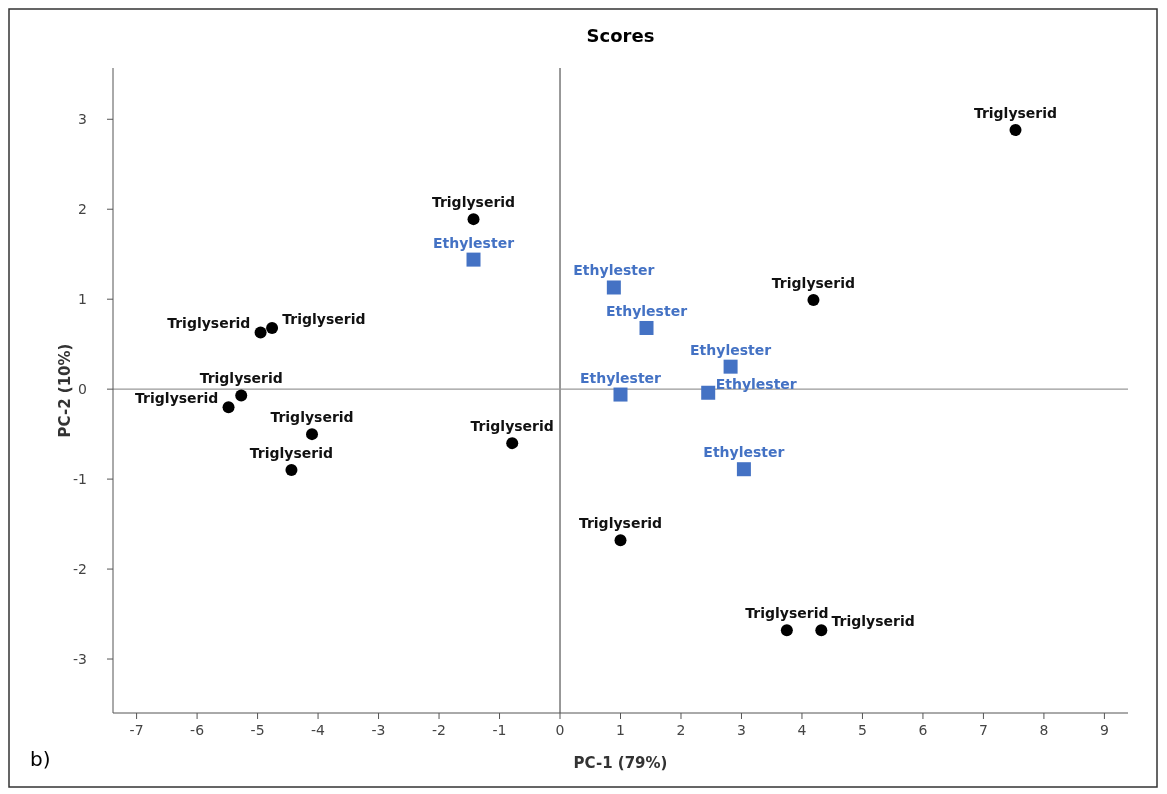  I want to click on y-tick-label: 0, so click(82, 389).